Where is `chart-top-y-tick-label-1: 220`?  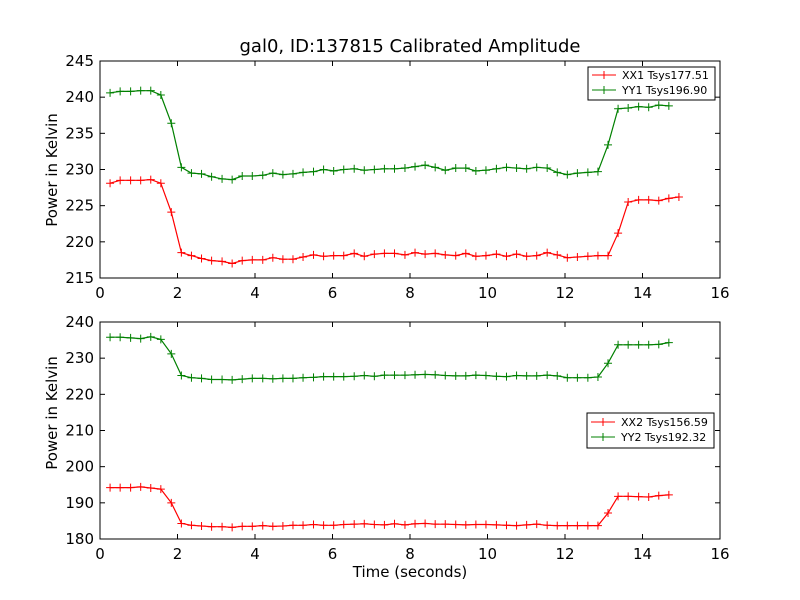 chart-top-y-tick-label-1: 220 is located at coordinates (79, 242).